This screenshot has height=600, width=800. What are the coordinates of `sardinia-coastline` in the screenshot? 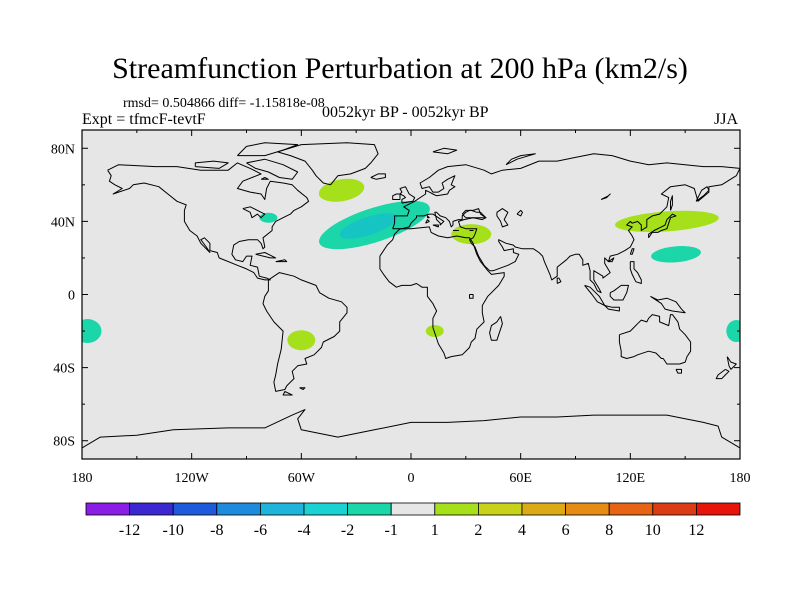 It's located at (427, 221).